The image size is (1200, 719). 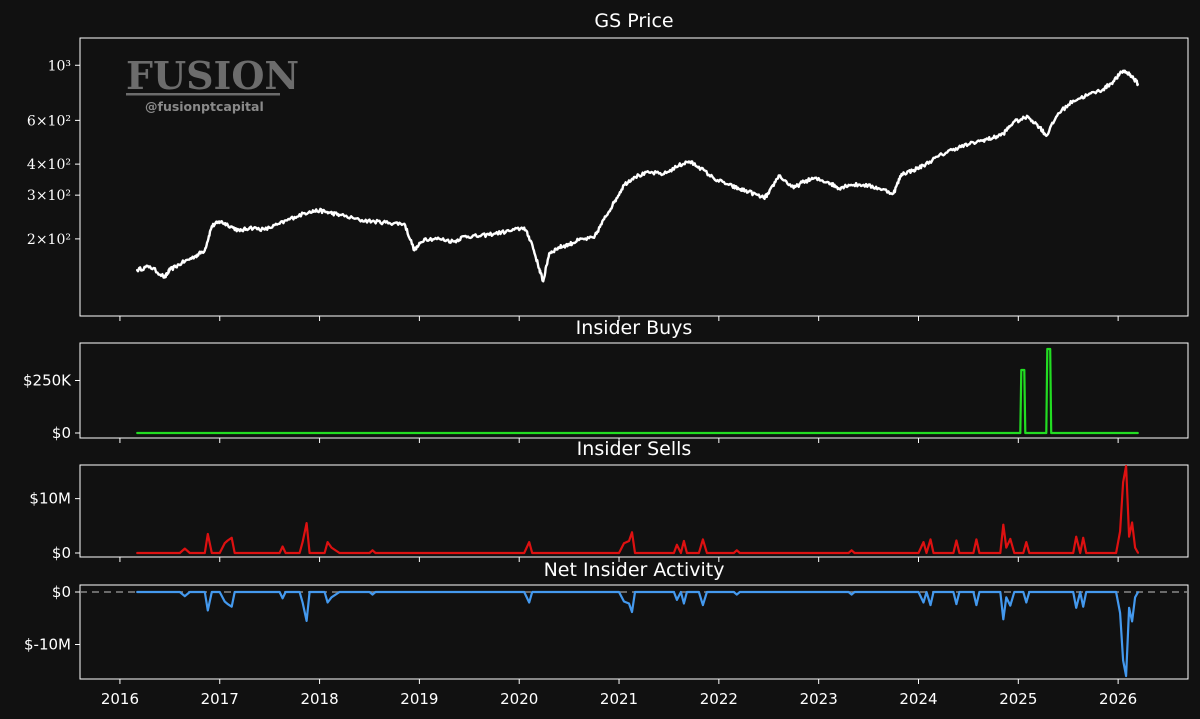 What do you see at coordinates (49, 240) in the screenshot?
I see `price-ytick-label: 2×10²` at bounding box center [49, 240].